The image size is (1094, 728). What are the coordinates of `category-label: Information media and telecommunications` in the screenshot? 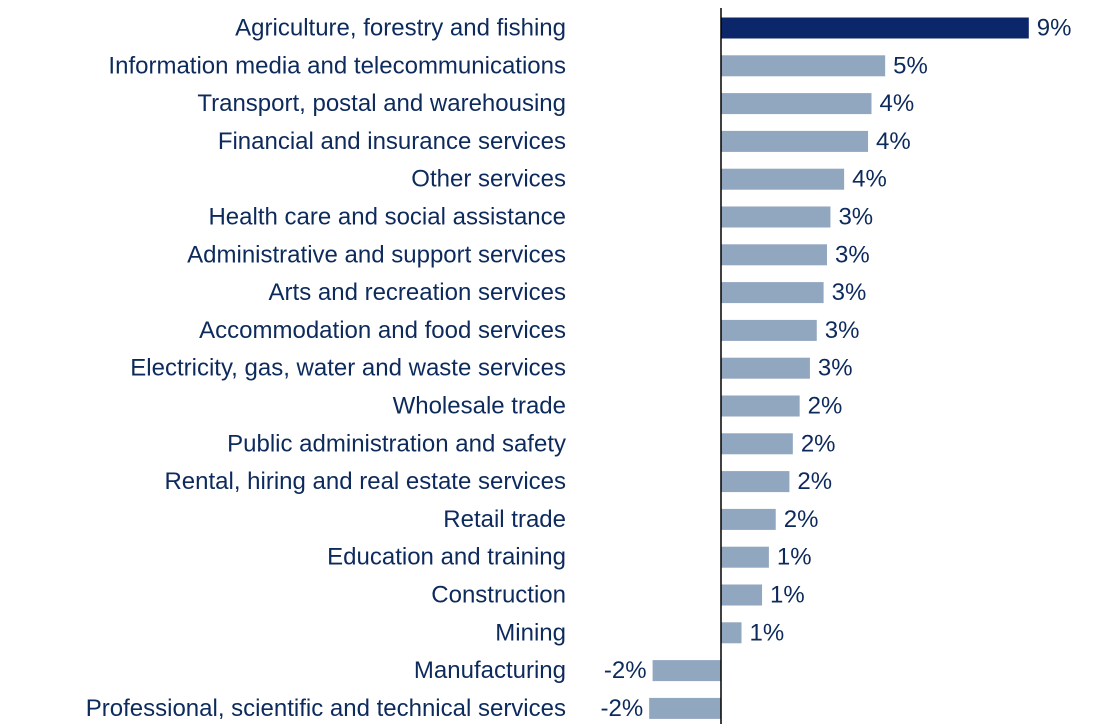 It's located at (337, 65).